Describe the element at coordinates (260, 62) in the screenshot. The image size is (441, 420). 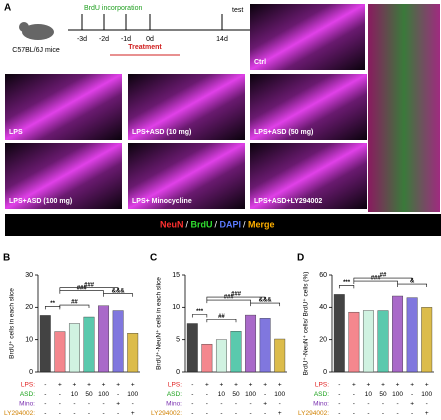
I see `image-label: Ctrl` at that location.